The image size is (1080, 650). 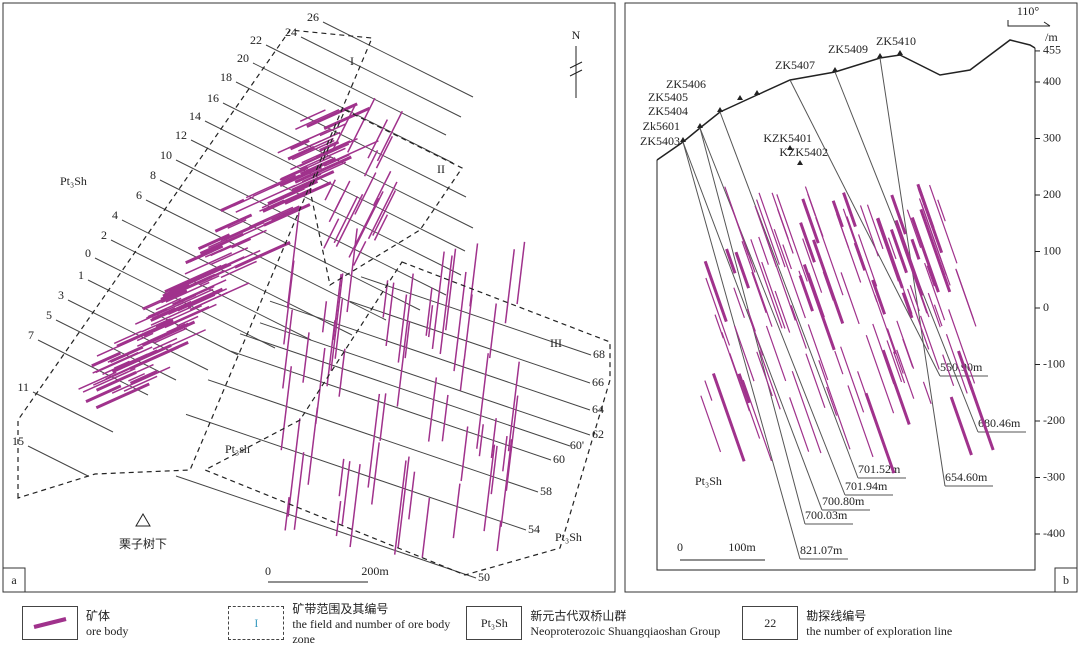 What do you see at coordinates (256, 623) in the screenshot?
I see `legend-symbol: I` at bounding box center [256, 623].